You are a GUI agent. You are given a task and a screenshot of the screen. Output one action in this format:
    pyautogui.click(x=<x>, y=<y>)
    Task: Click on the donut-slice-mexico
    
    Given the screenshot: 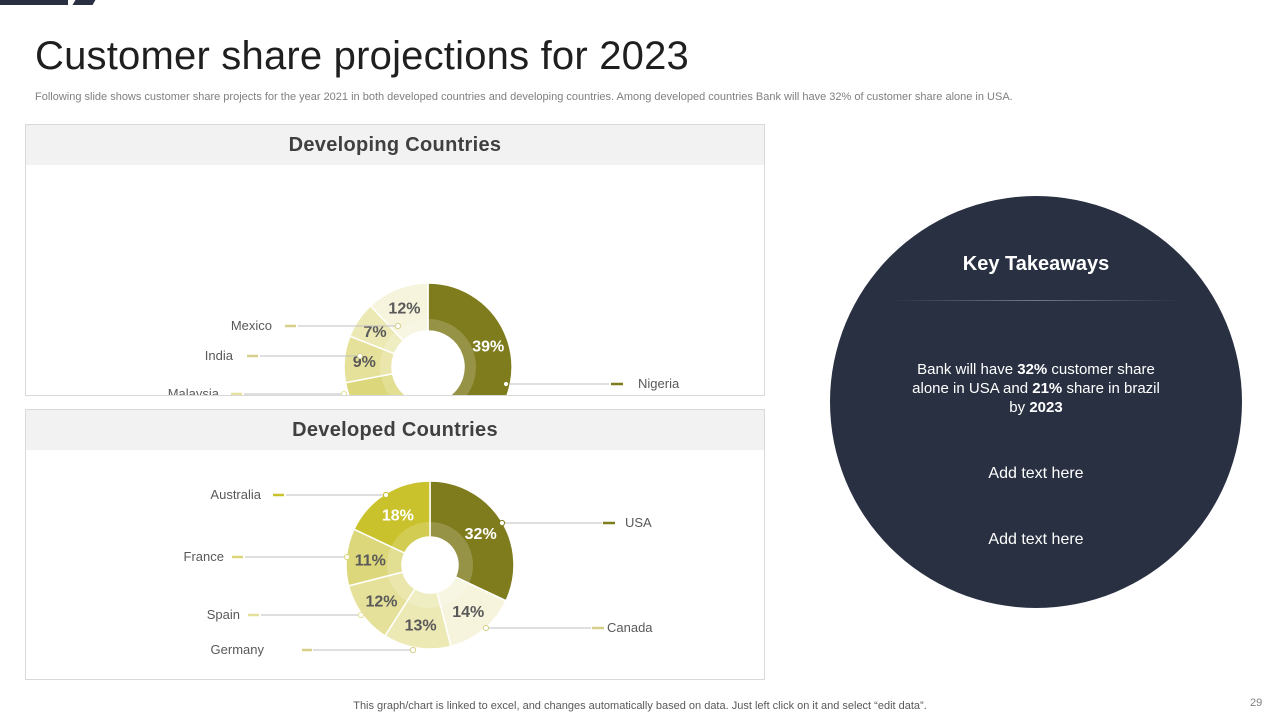 What is the action you would take?
    pyautogui.click(x=399, y=312)
    